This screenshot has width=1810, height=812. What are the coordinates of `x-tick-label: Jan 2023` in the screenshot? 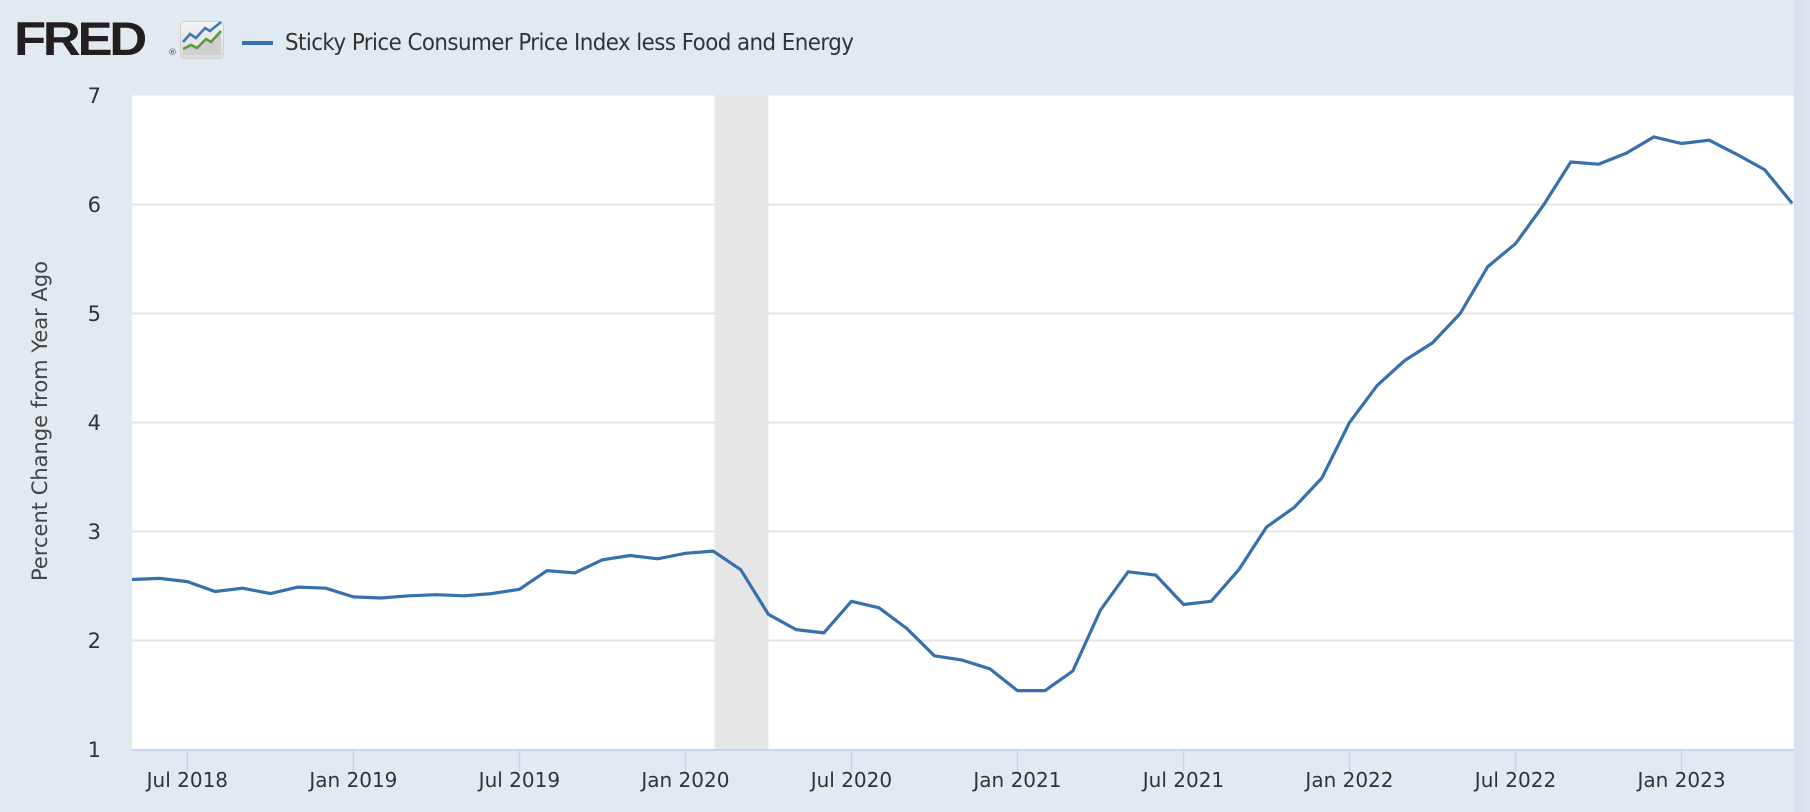 It's located at (1680, 780).